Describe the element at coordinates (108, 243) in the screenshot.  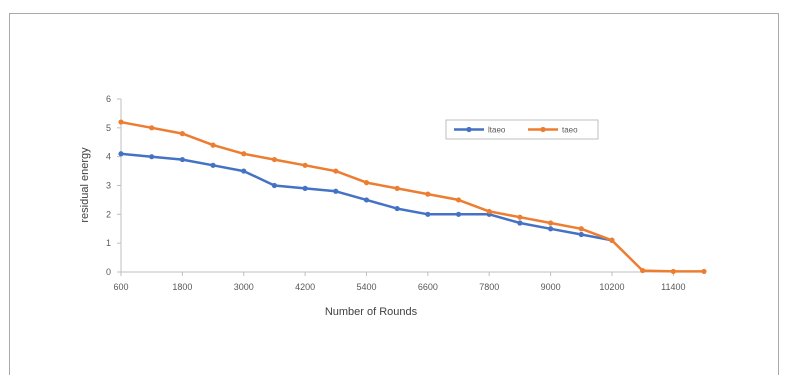
I see `y-tick-label: 1` at that location.